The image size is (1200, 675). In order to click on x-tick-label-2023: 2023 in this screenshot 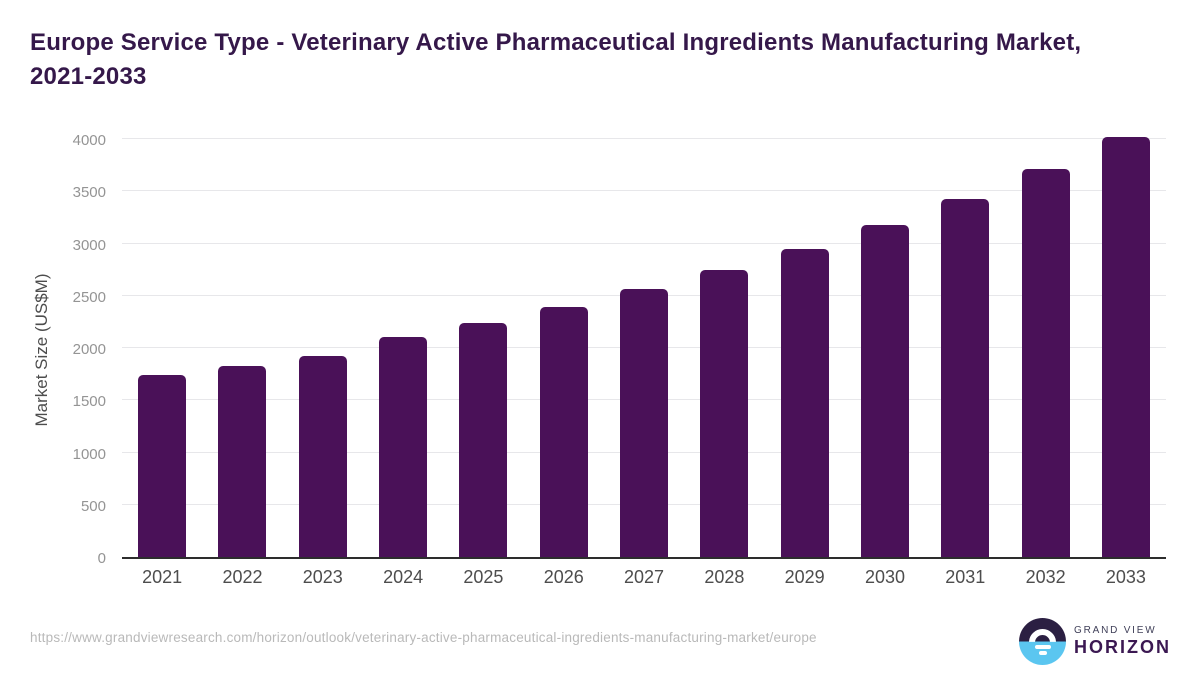, I will do `click(322, 577)`.